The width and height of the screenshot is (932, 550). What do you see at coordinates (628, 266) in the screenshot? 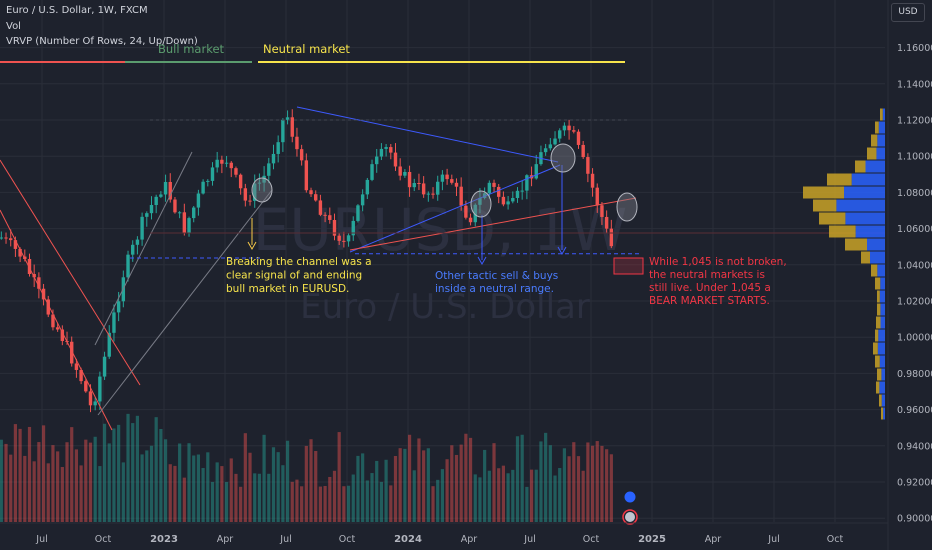
I see `bear-zone-box` at bounding box center [628, 266].